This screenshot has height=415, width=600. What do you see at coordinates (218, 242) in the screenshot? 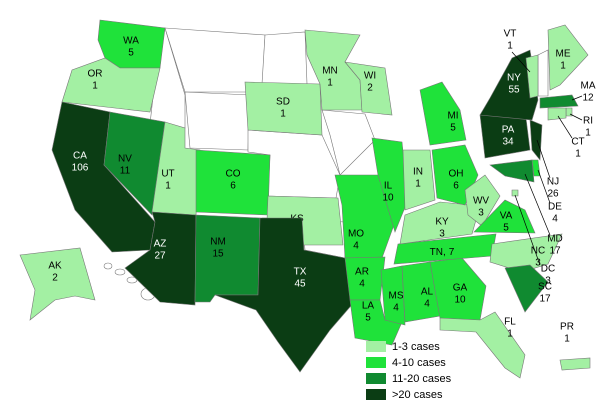
I see `state-abbr: NM` at bounding box center [218, 242].